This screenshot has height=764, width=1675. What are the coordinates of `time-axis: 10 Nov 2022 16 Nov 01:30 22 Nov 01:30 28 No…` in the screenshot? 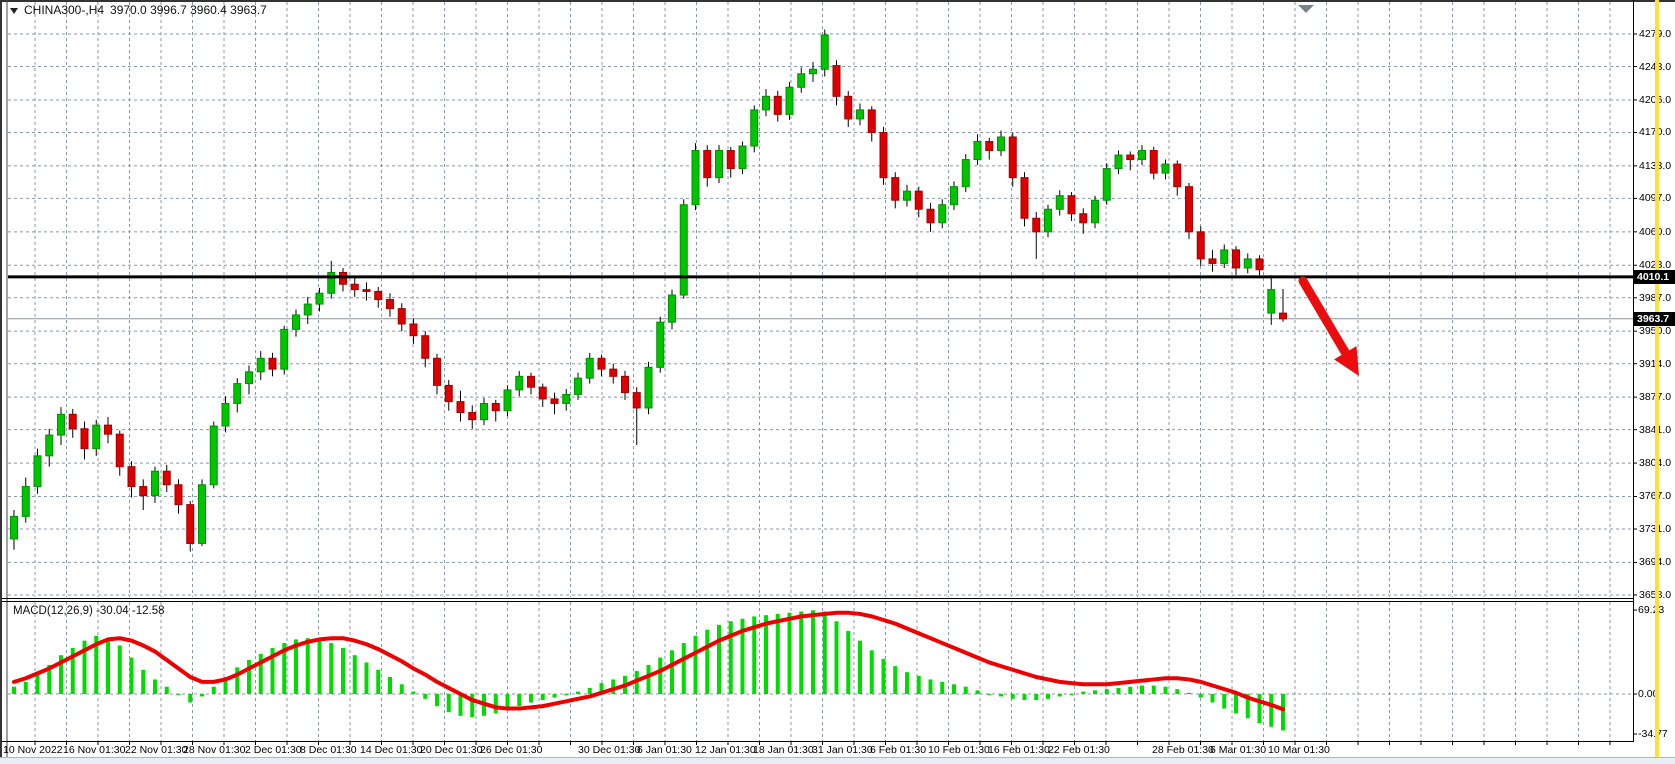 It's located at (837, 749).